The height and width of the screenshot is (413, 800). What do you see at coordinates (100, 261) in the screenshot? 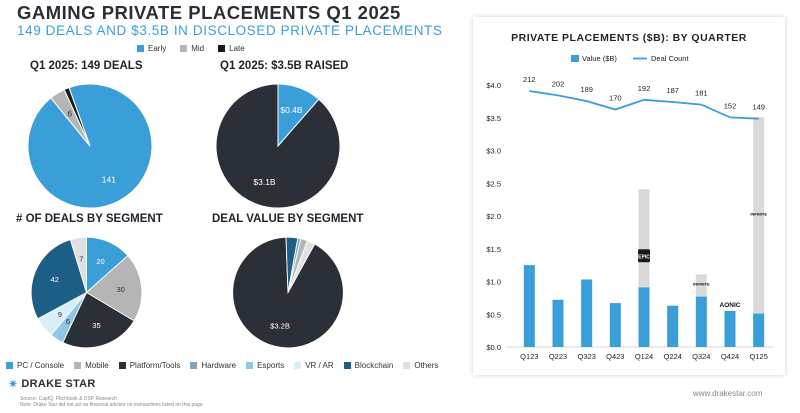
I see `pie-slice-label: 20` at bounding box center [100, 261].